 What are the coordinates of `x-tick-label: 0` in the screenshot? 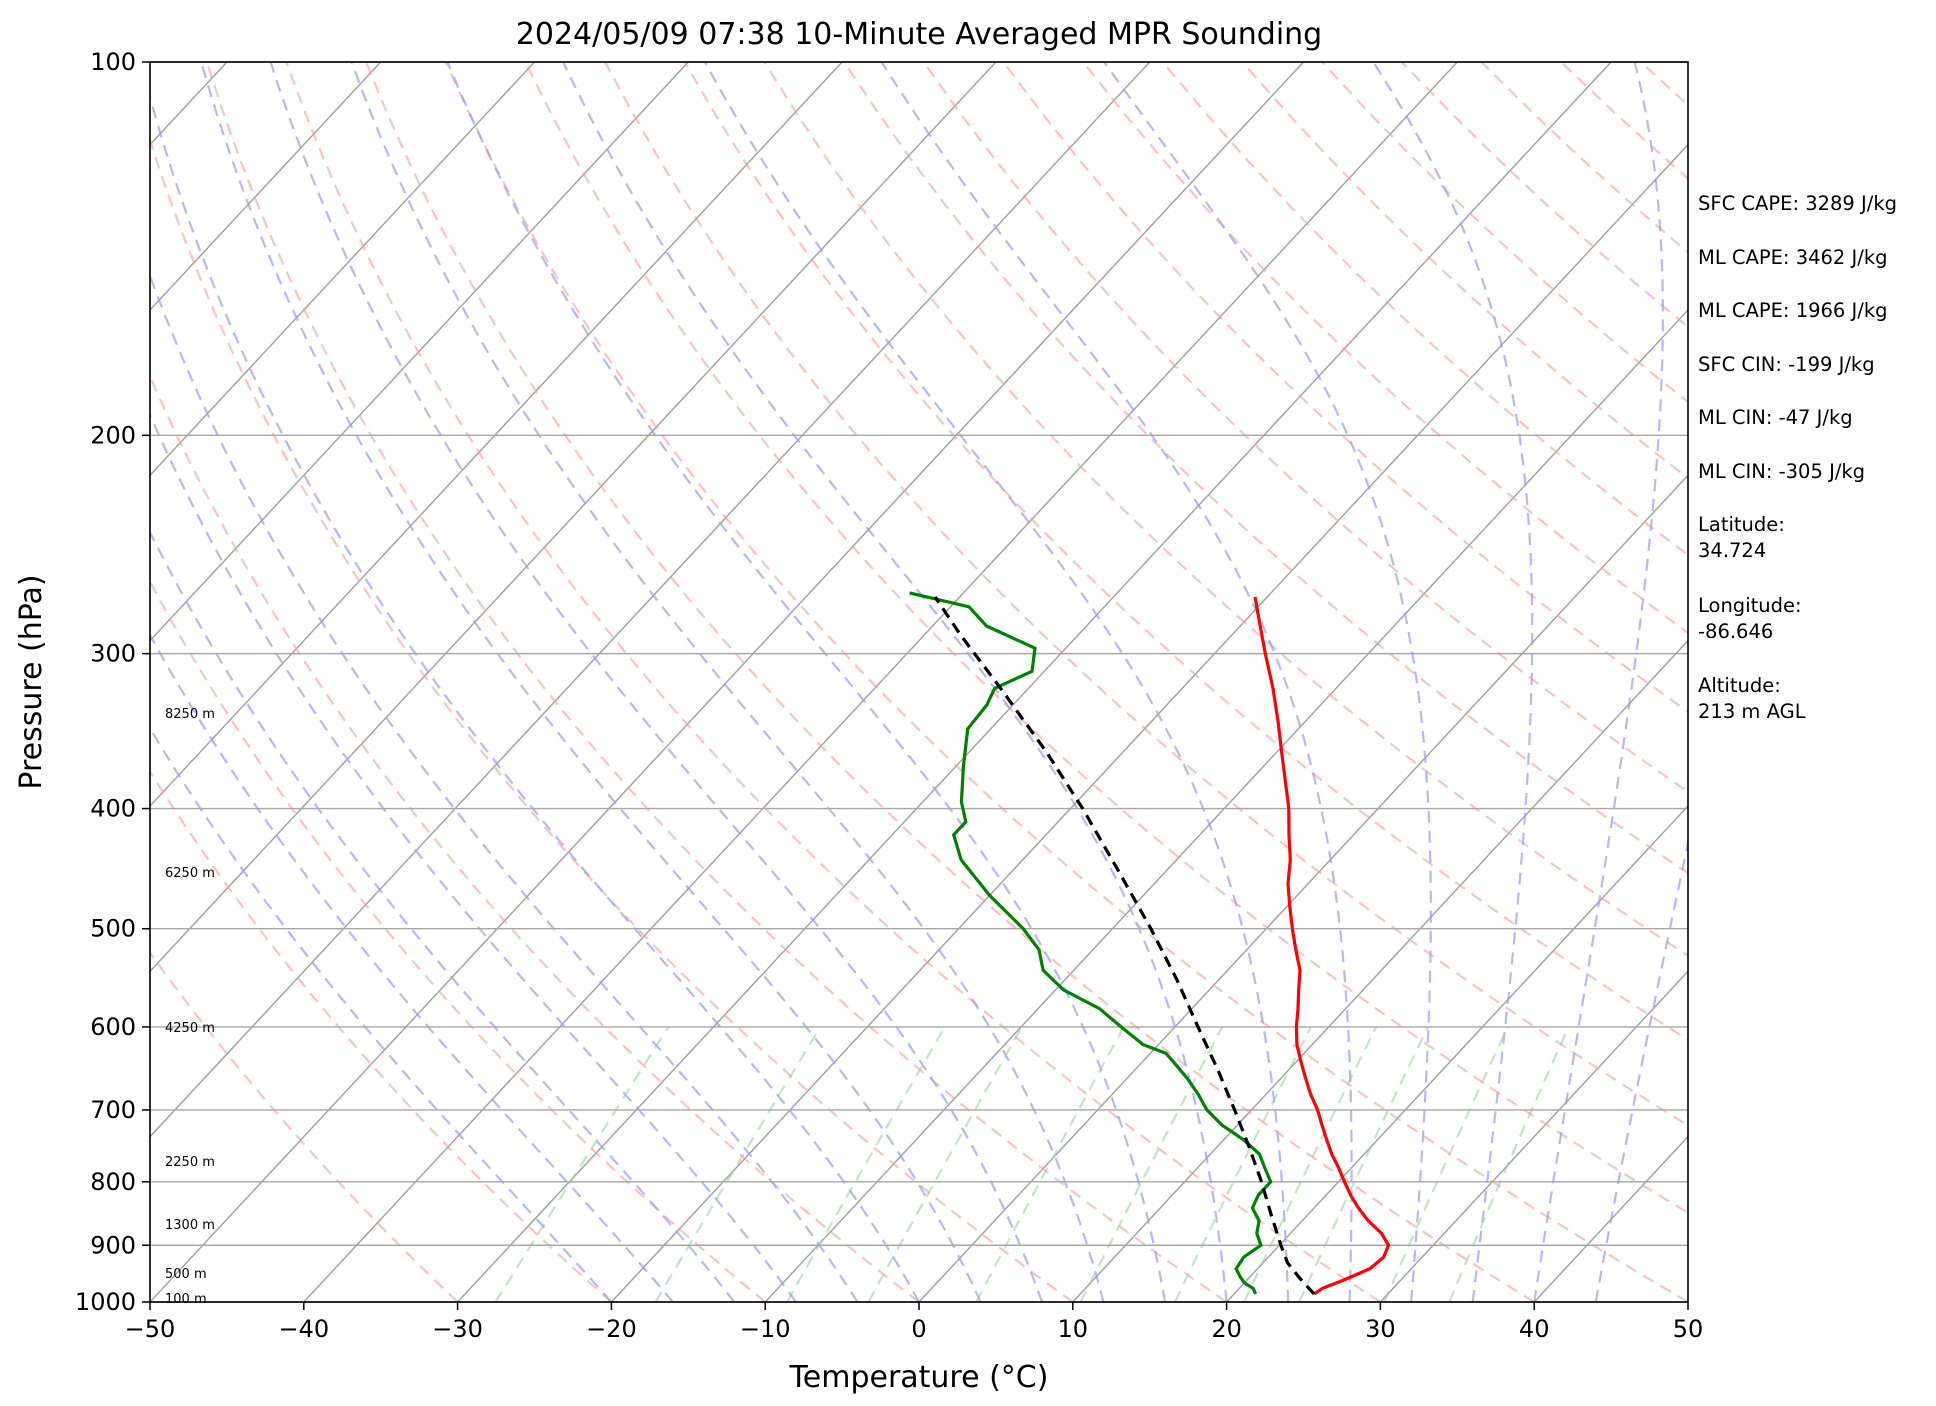 It's located at (918, 1329).